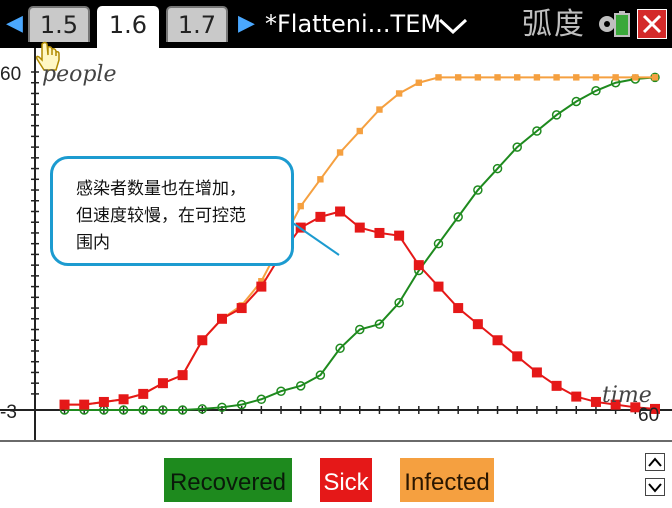  Describe the element at coordinates (649, 415) in the screenshot. I see `x-max-tick-label: 60` at that location.